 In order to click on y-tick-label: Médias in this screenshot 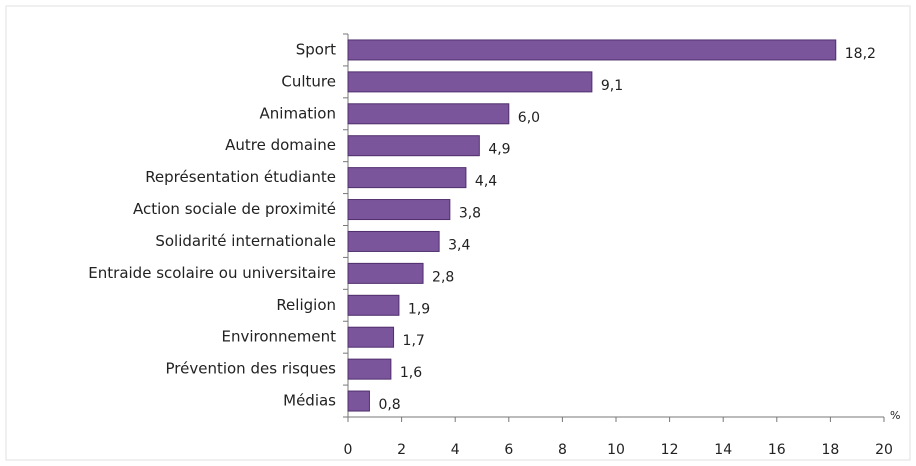, I will do `click(309, 401)`.